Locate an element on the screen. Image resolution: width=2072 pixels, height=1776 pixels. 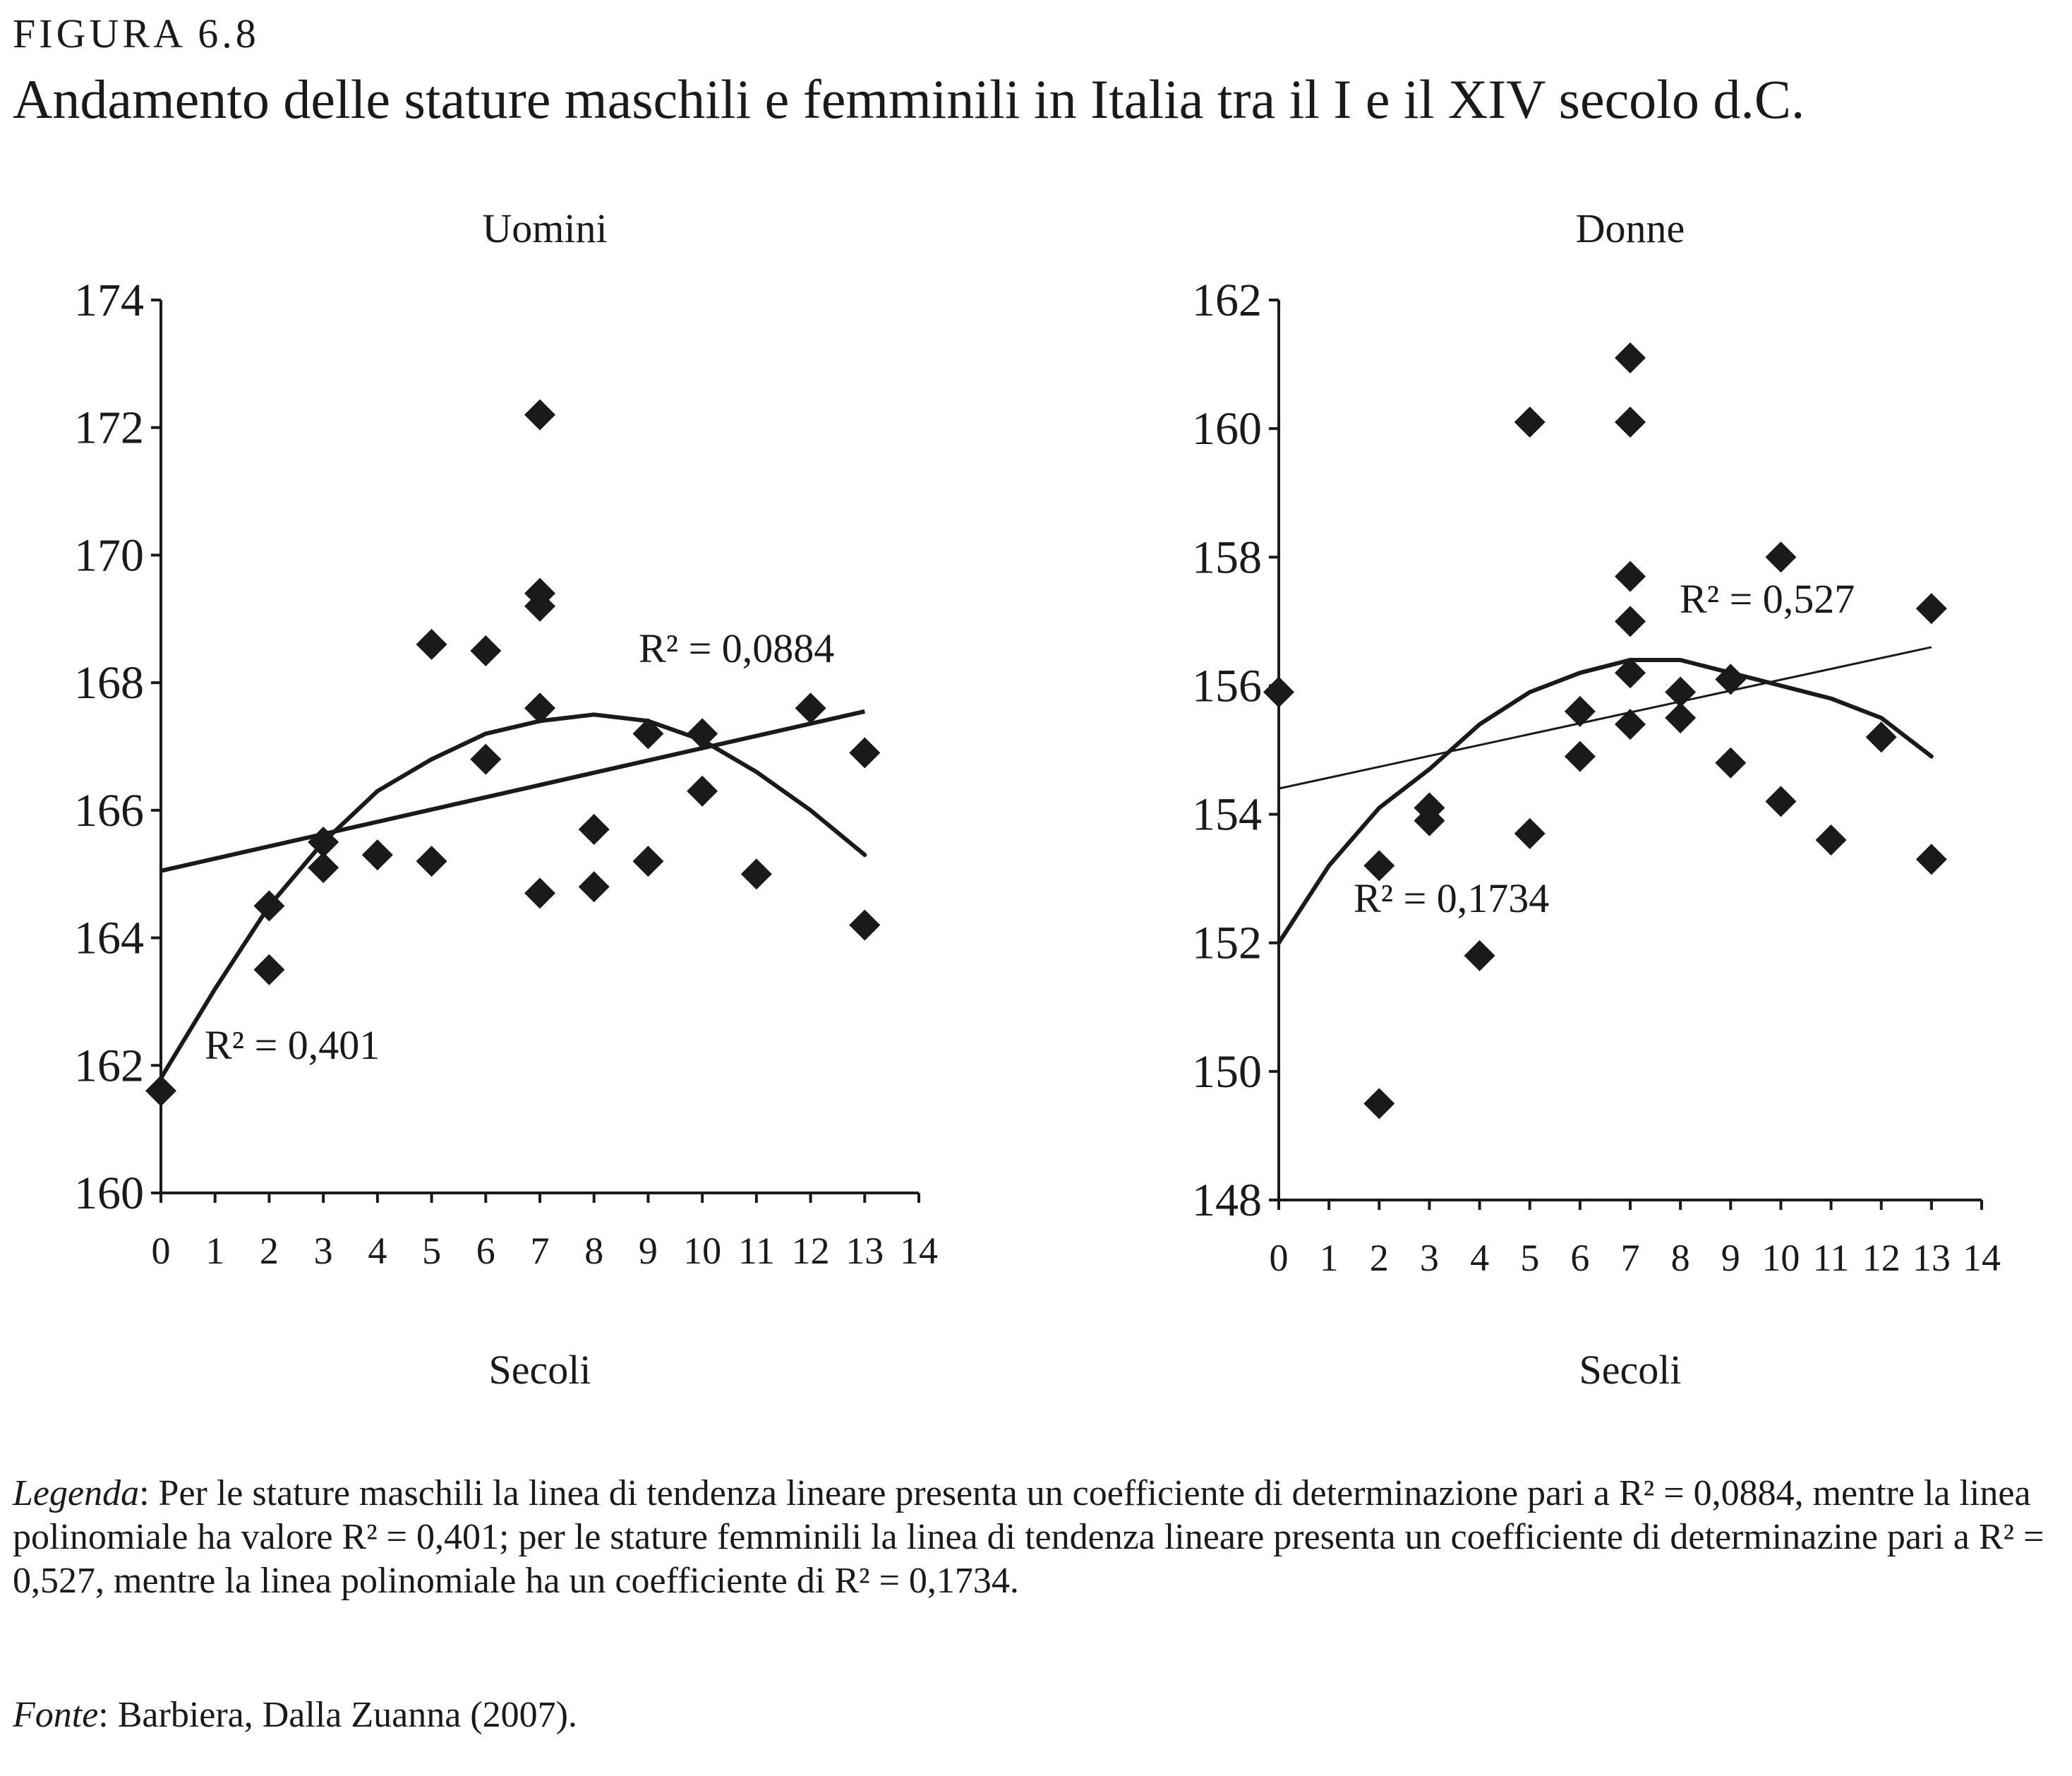
uomini-x-tick-label: 1 is located at coordinates (214, 1251).